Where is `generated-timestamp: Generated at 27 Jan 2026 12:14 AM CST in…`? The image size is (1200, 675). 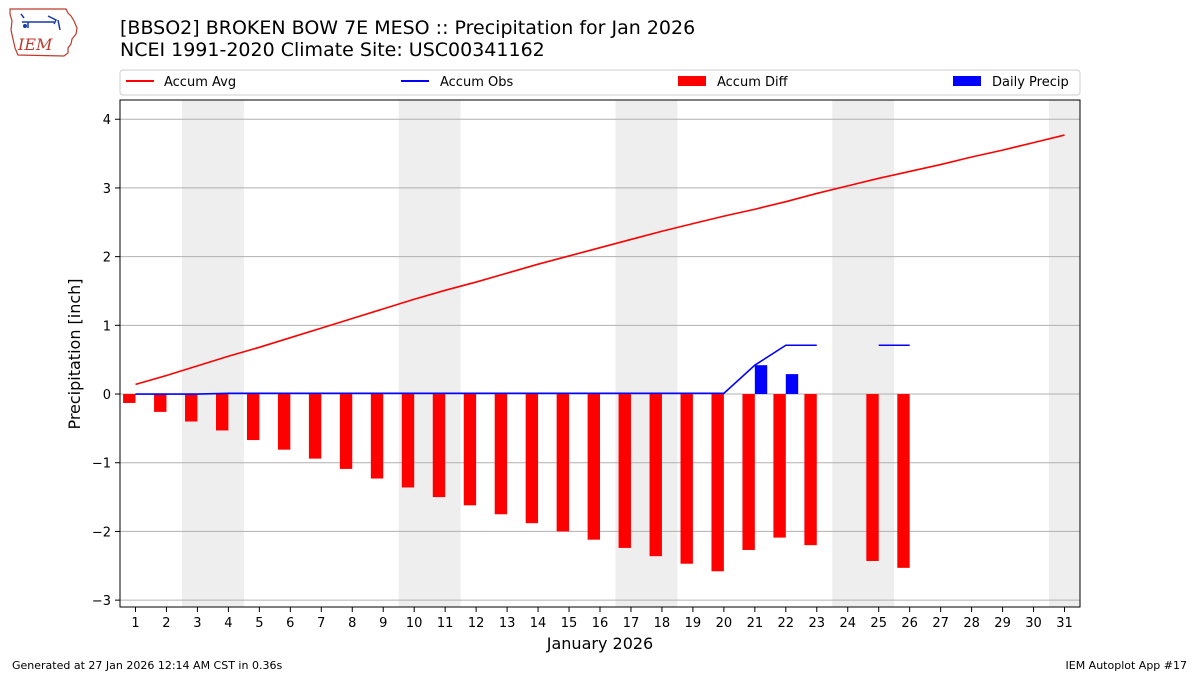
generated-timestamp: Generated at 27 Jan 2026 12:14 AM CST in… is located at coordinates (147, 665).